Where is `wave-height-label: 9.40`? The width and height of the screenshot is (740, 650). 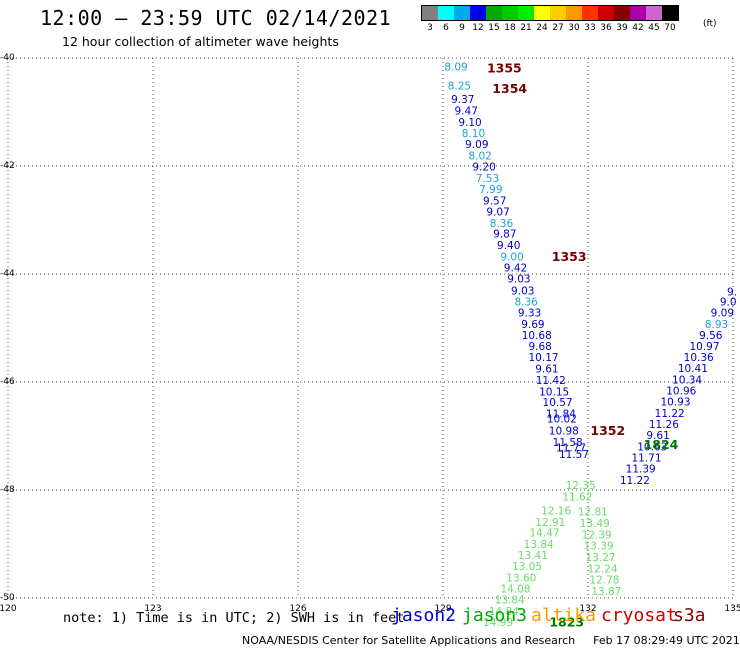
wave-height-label: 9.40 is located at coordinates (508, 246).